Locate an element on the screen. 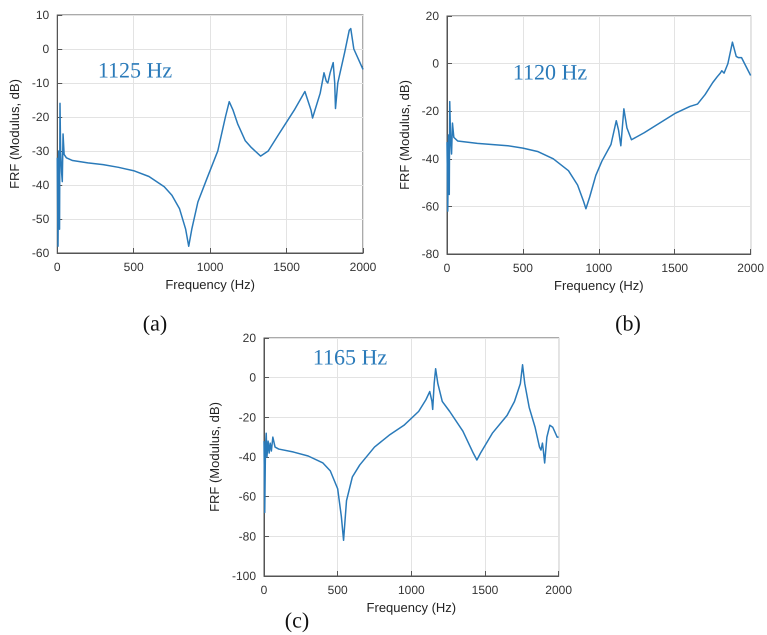 This screenshot has width=767, height=635. y-tick-label: -100 is located at coordinates (244, 576).